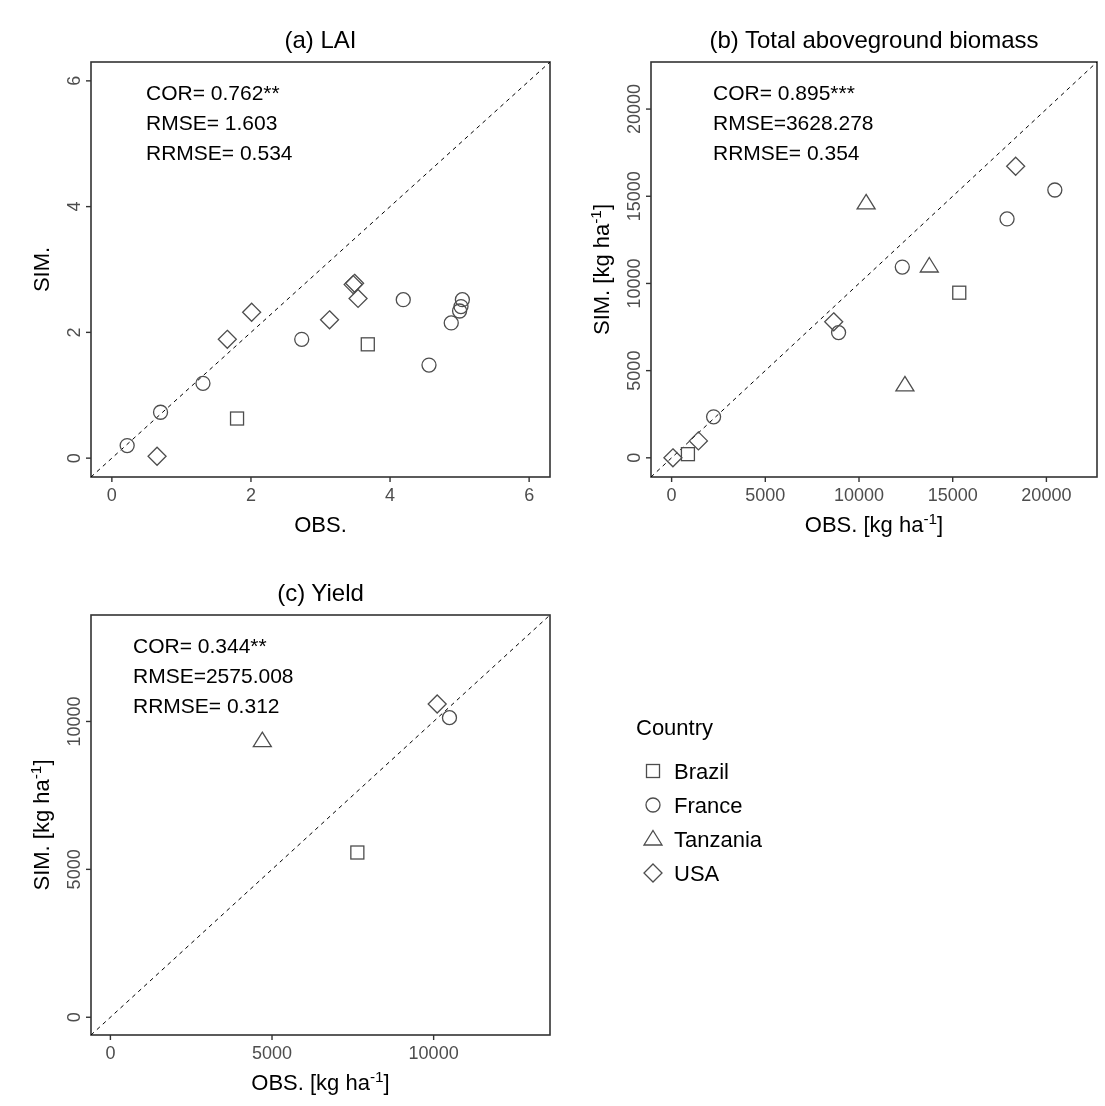 The height and width of the screenshot is (1106, 1105). Describe the element at coordinates (320, 39) in the screenshot. I see `chart-title: (a) LAI` at that location.